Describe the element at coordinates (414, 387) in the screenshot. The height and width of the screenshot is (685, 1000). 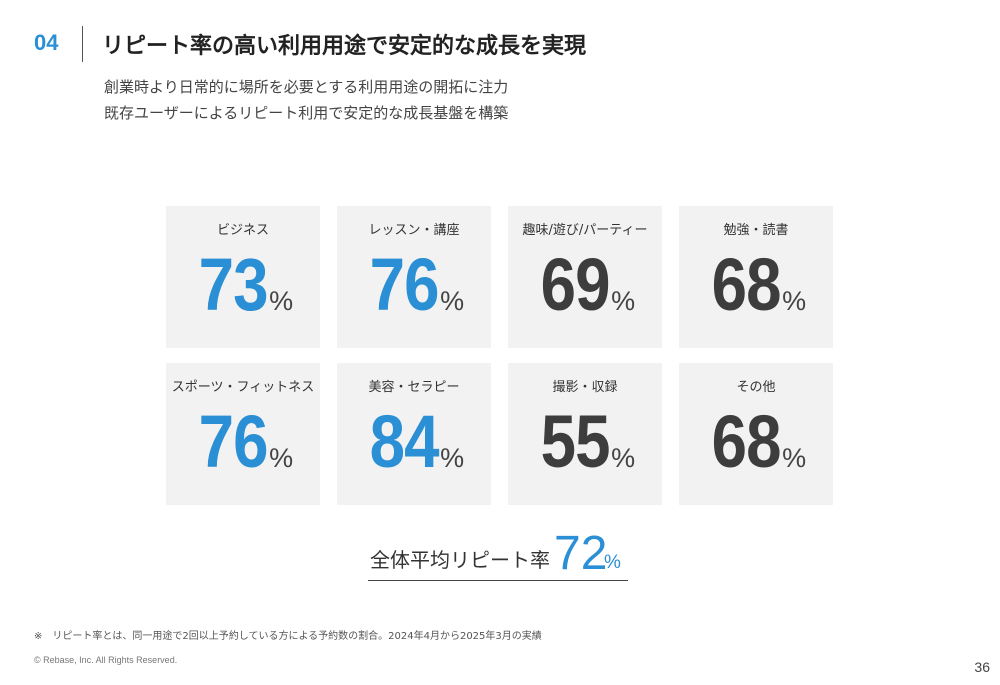
I see `card-label: 美容・セラピー` at that location.